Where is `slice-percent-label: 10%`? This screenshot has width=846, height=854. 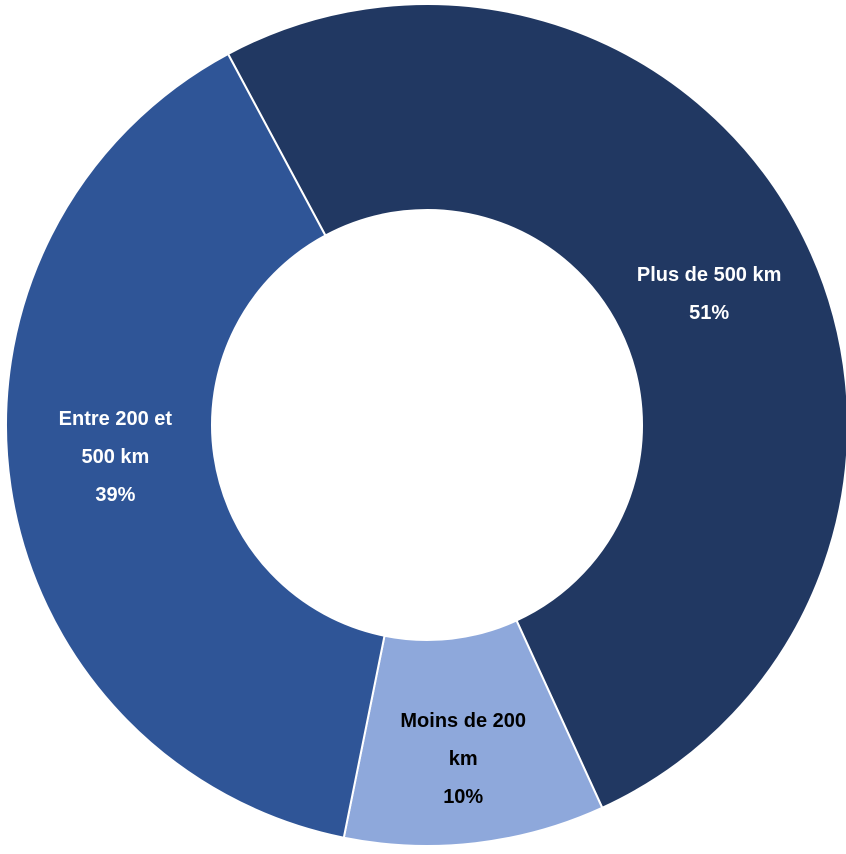
slice-percent-label: 10% is located at coordinates (463, 797).